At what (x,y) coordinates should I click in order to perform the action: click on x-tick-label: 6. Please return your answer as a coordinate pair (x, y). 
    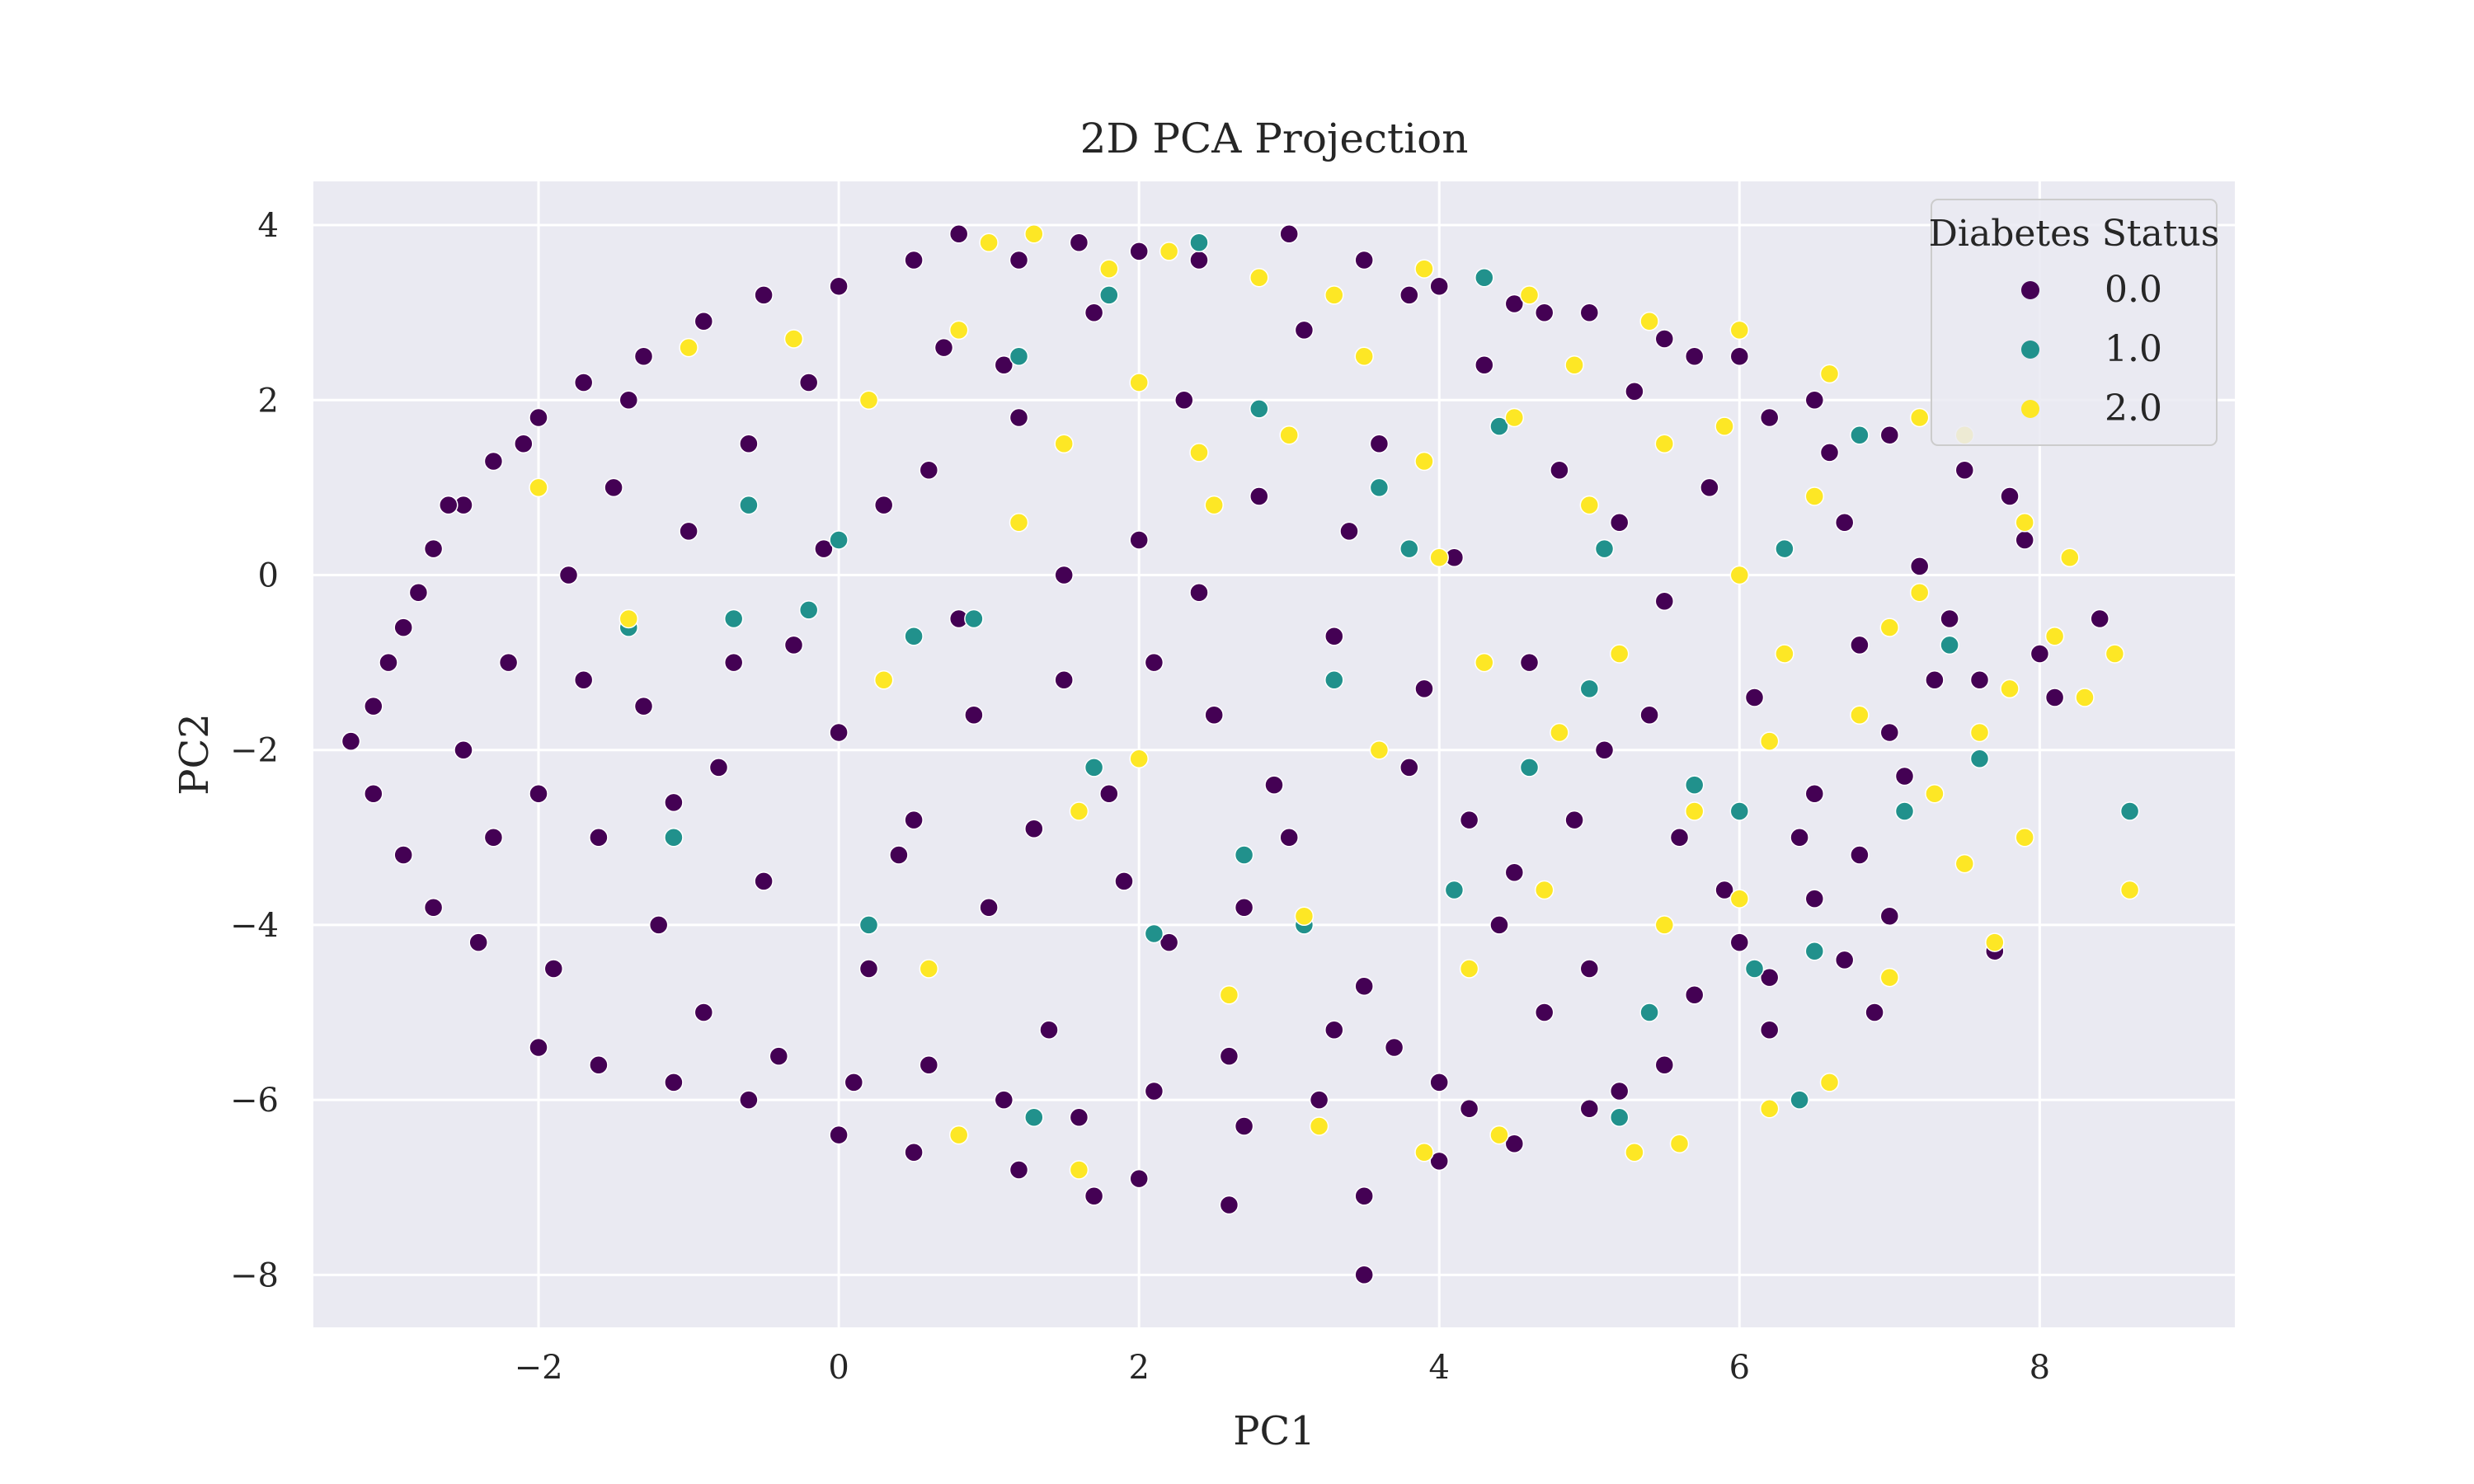
    Looking at the image, I should click on (1739, 1368).